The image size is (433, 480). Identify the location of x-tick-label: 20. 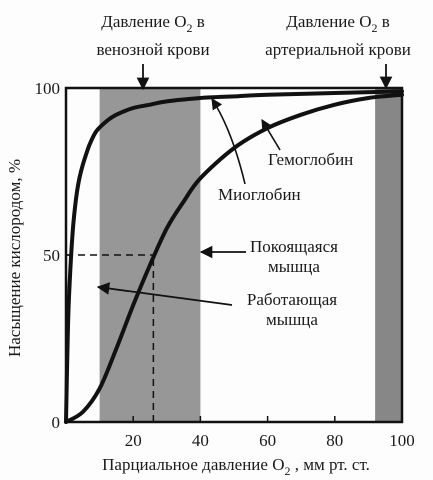
(133, 440).